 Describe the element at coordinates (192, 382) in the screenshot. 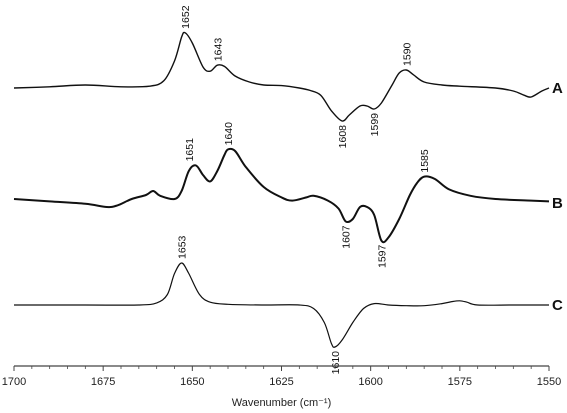

I see `x-tick-label: 1650` at that location.